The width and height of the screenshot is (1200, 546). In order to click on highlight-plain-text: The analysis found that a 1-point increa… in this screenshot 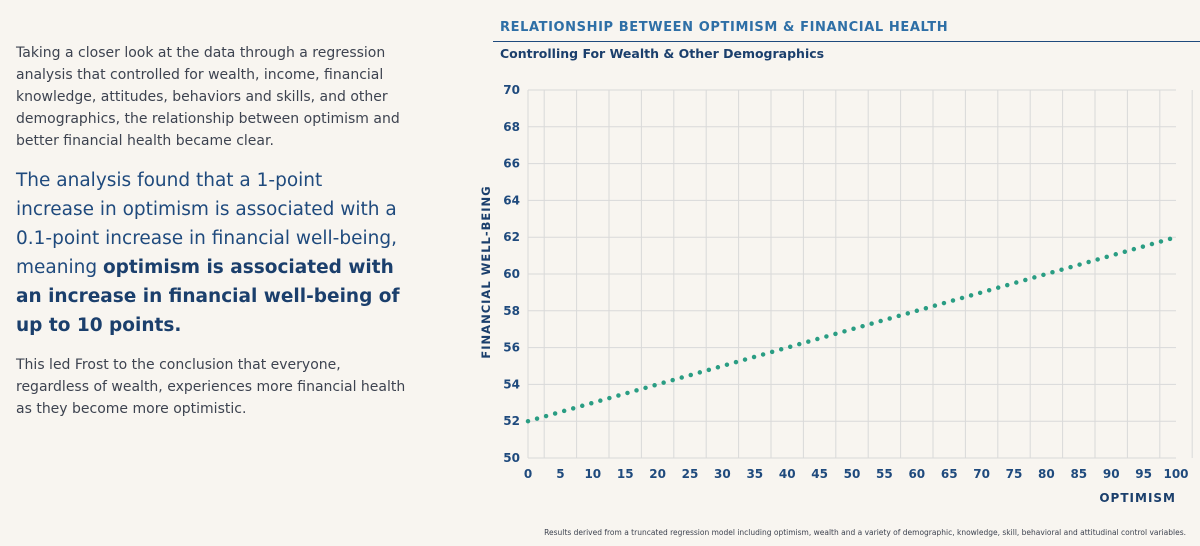, I will do `click(206, 224)`.